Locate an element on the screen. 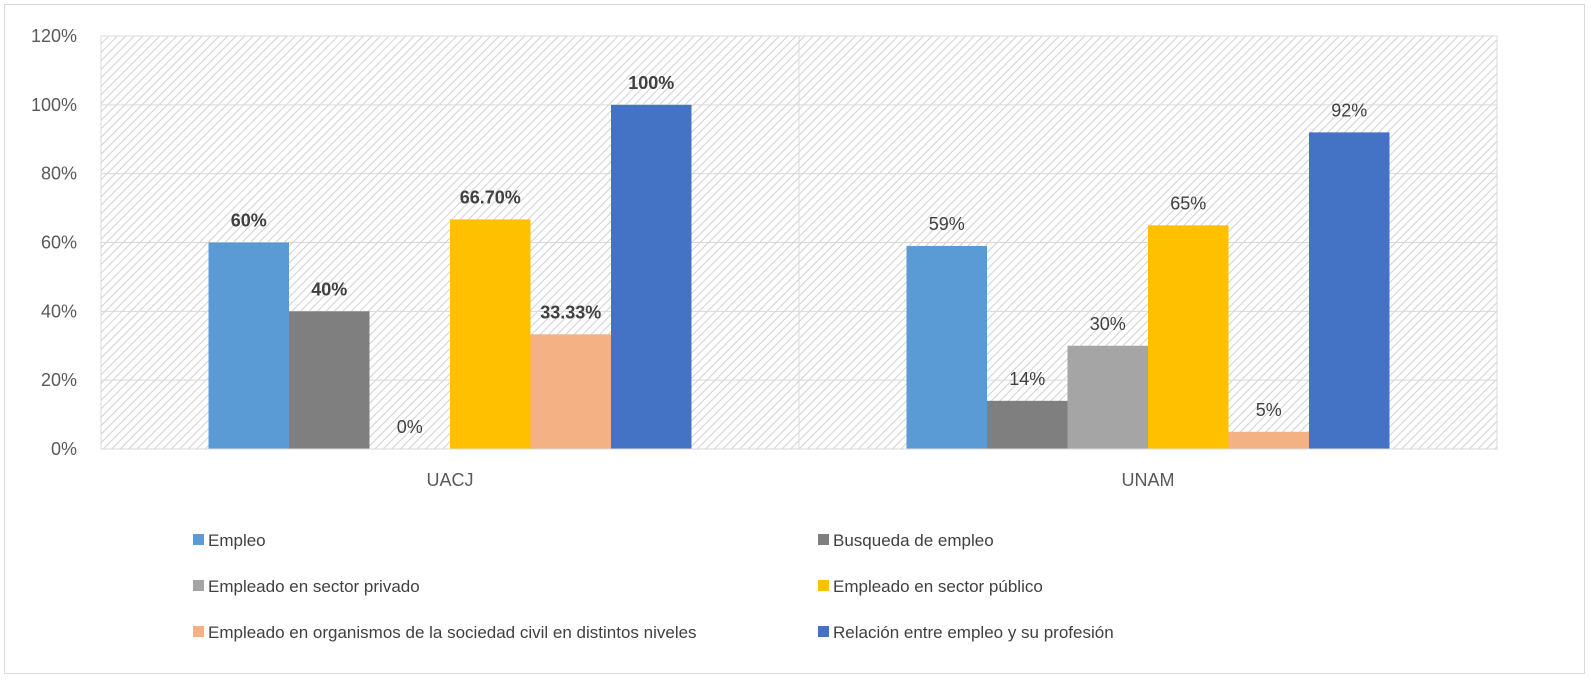  data-label: 92% is located at coordinates (1349, 110).